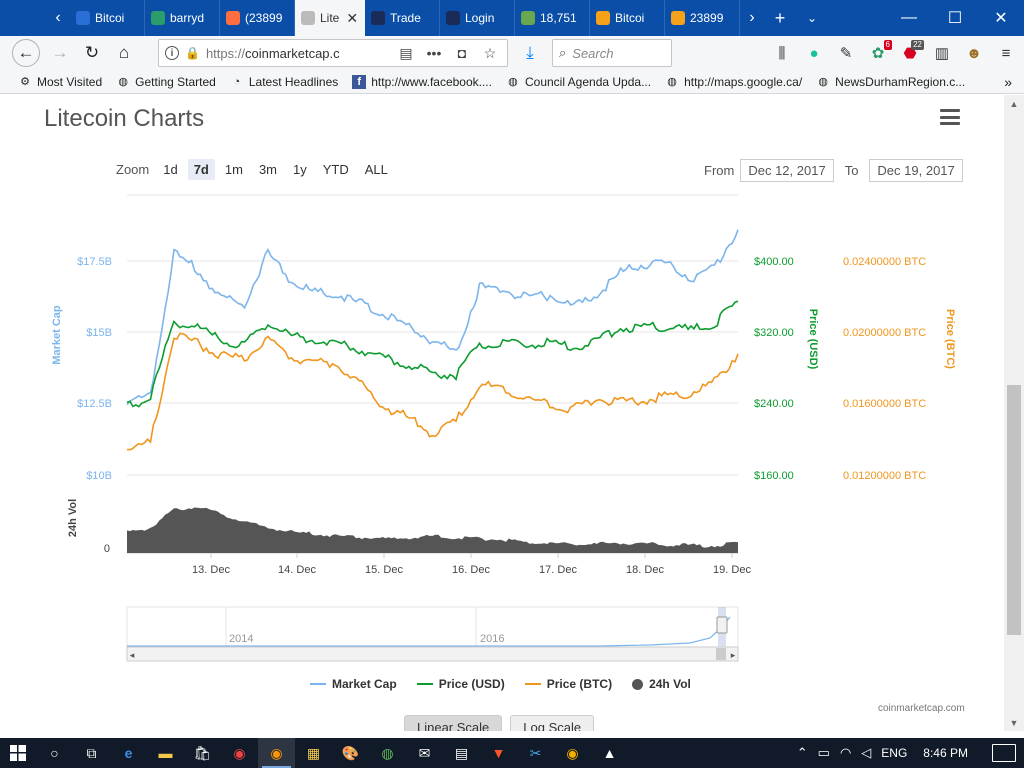 The height and width of the screenshot is (768, 1024). What do you see at coordinates (814, 53) in the screenshot?
I see `grammarly-icon: ●` at bounding box center [814, 53].